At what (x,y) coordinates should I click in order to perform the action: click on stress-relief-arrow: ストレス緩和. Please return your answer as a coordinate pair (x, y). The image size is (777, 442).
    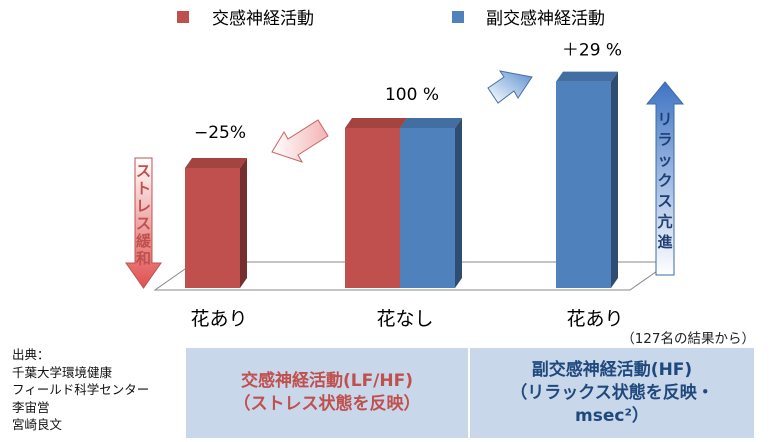
    Looking at the image, I should click on (143, 223).